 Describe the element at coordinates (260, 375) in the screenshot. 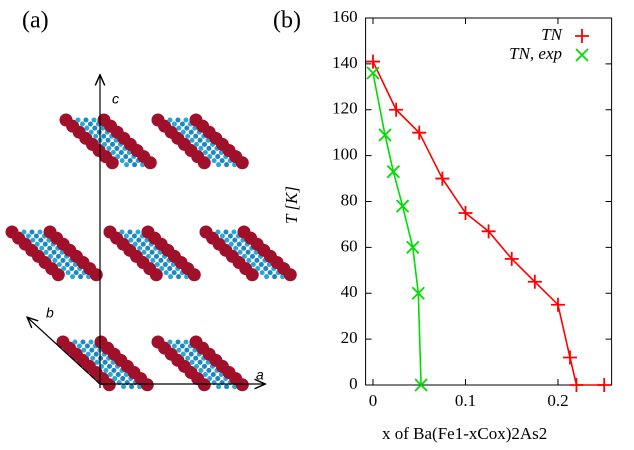

I see `axis-label: a` at that location.